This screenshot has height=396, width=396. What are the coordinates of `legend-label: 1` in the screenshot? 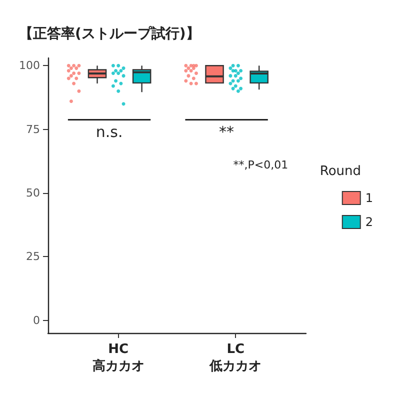 It's located at (369, 198).